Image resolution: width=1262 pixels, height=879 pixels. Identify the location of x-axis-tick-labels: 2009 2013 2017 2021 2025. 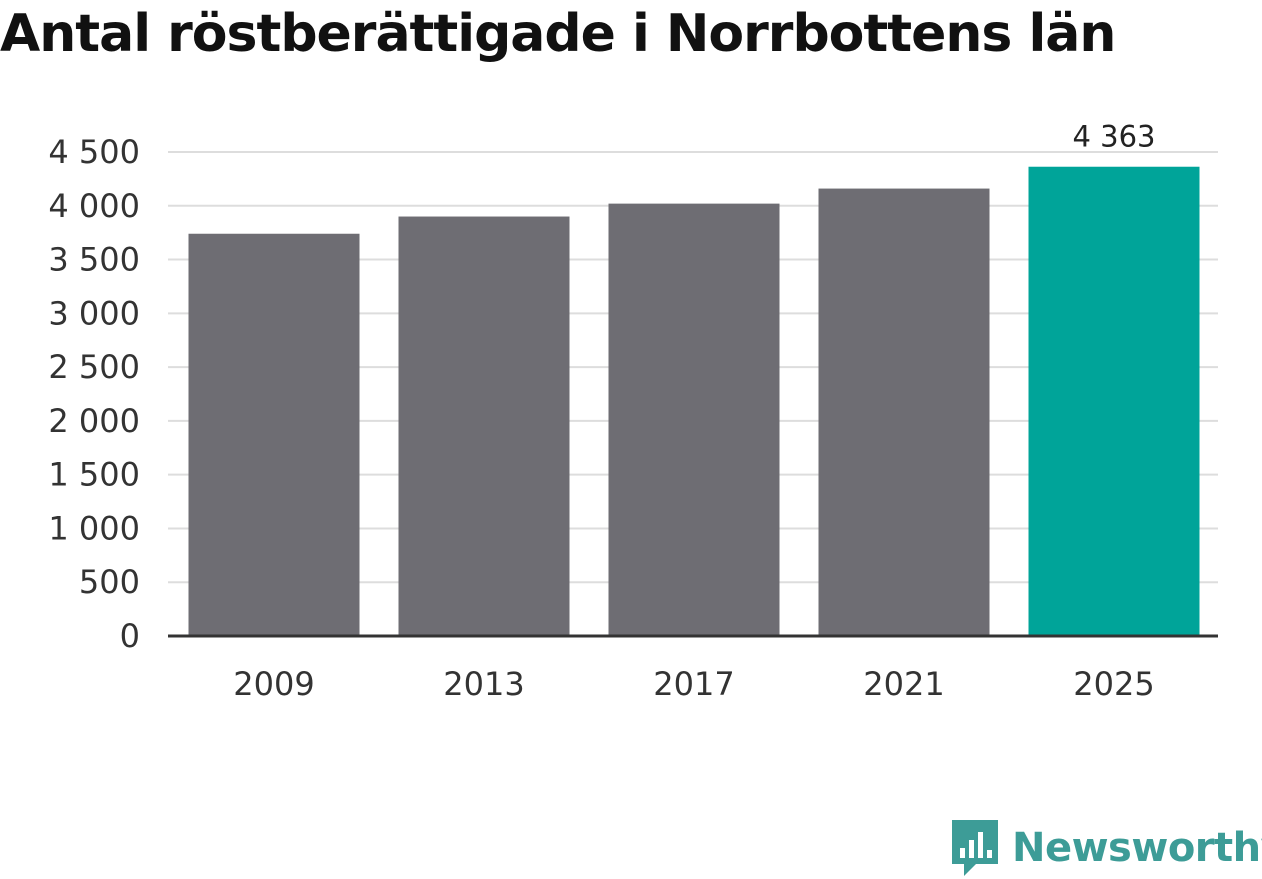
(693, 684).